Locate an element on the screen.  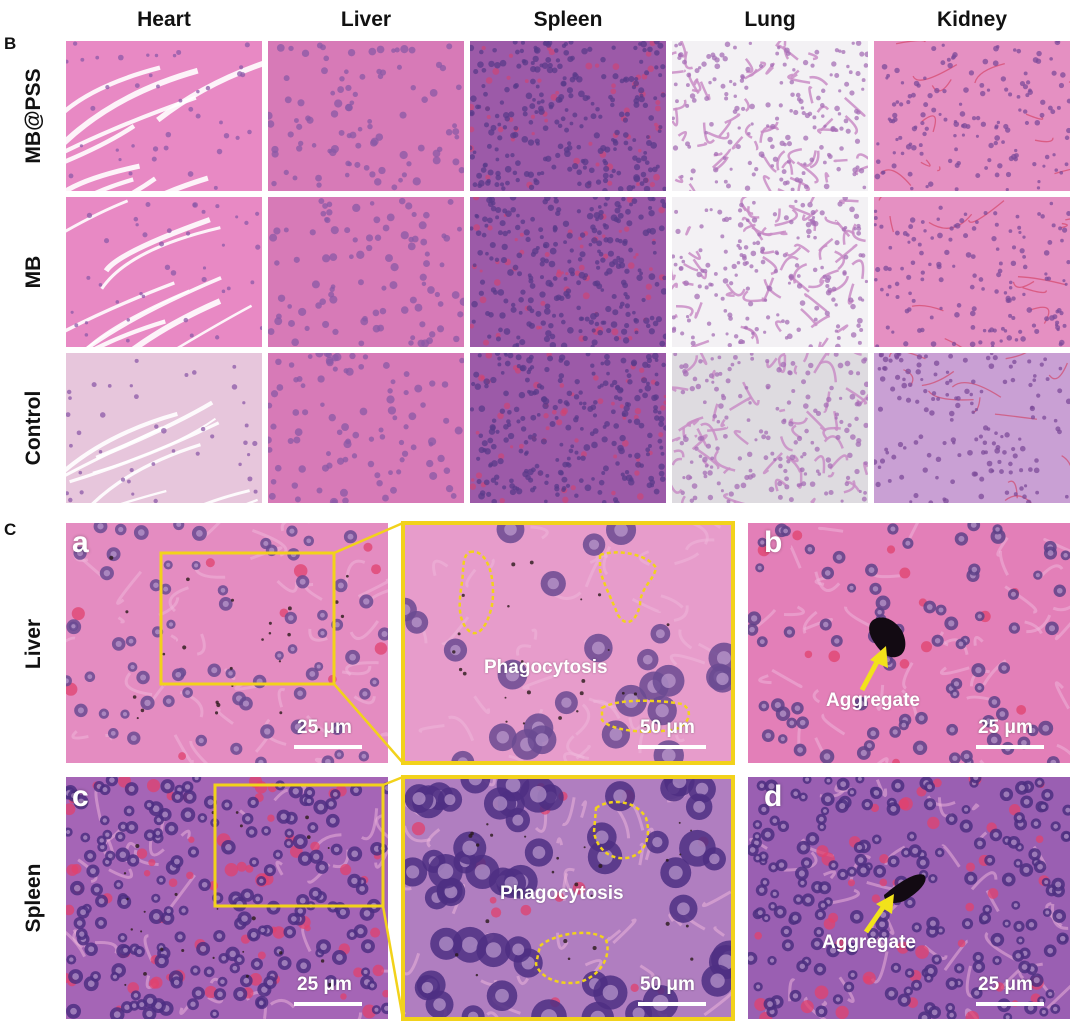
sub-panel-letter-c: c is located at coordinates (80, 796).